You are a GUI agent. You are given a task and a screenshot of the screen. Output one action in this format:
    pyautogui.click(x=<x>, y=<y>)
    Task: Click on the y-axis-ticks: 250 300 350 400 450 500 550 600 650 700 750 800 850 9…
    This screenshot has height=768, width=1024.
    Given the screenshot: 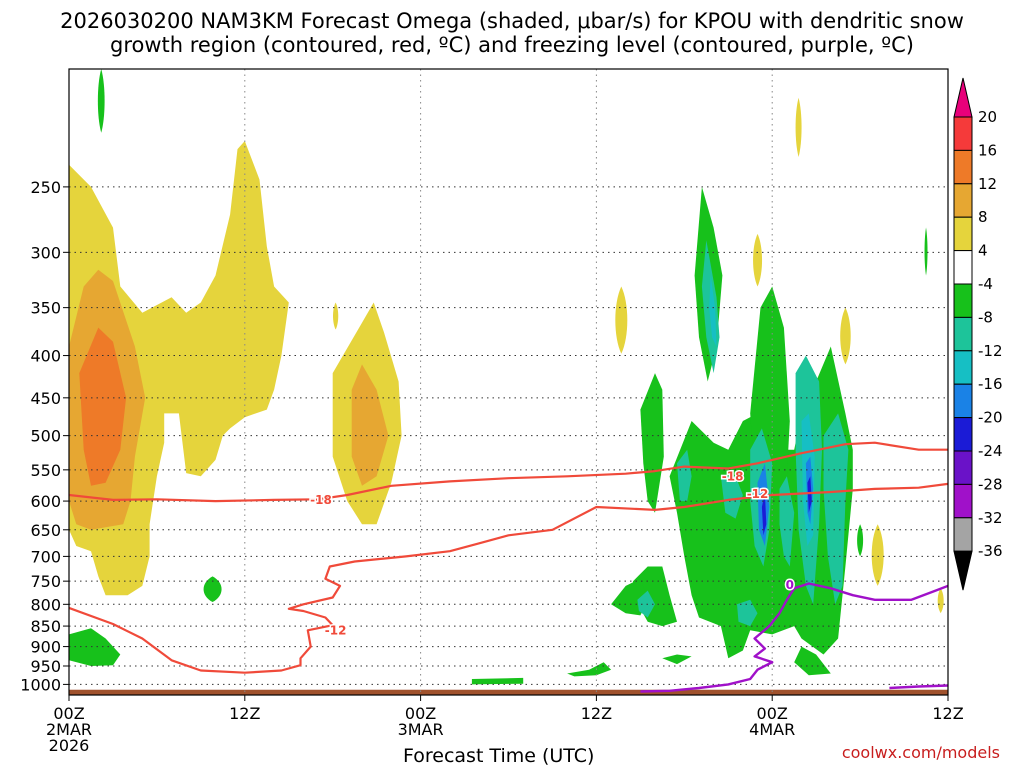 What is the action you would take?
    pyautogui.click(x=44, y=436)
    